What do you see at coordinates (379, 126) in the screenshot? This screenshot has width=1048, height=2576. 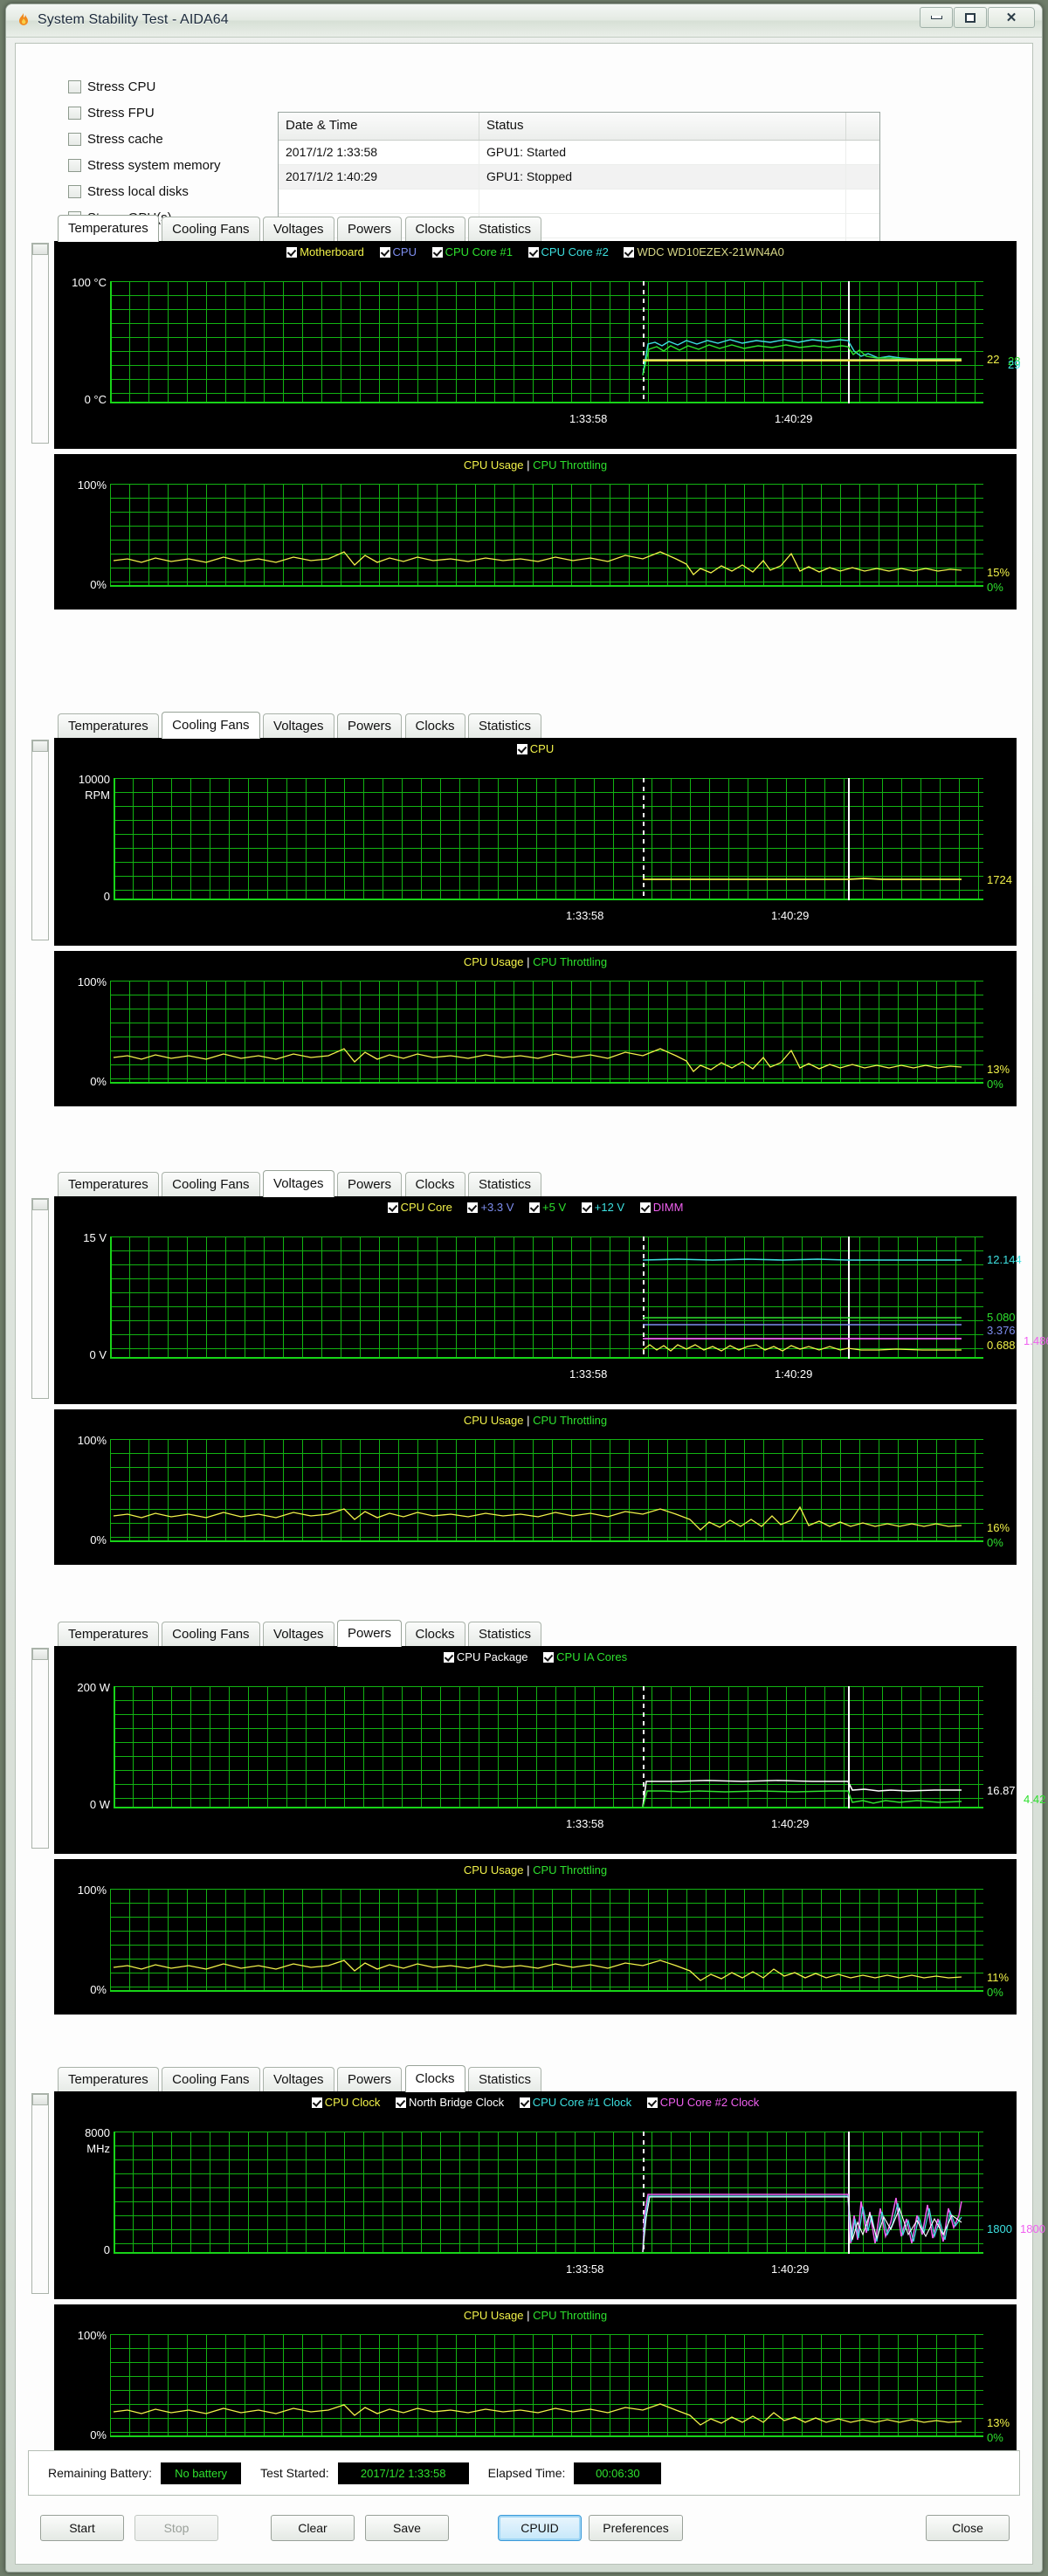 I see `column-header-datetime: Date & Time` at bounding box center [379, 126].